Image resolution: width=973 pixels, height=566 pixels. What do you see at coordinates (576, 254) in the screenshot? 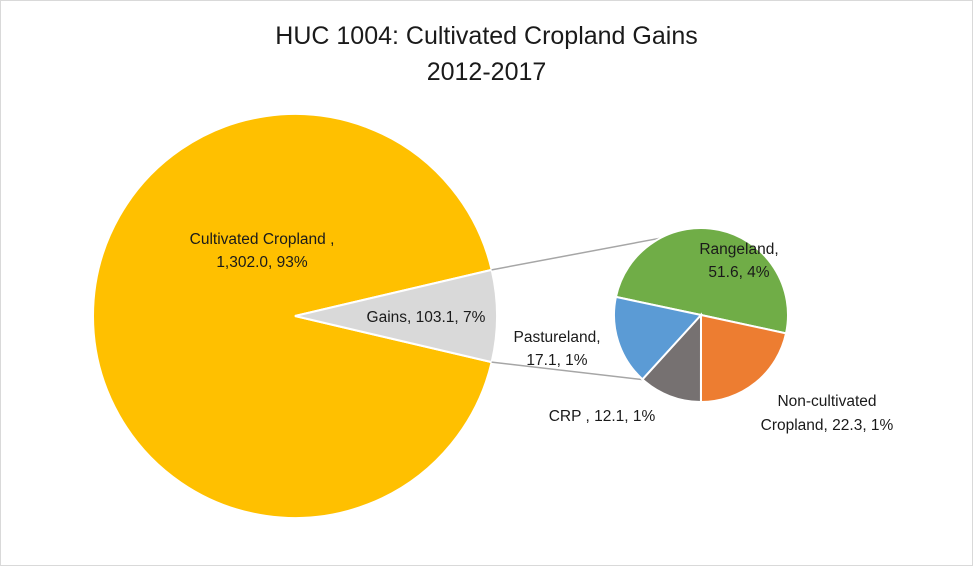
I see `connector-line-top` at bounding box center [576, 254].